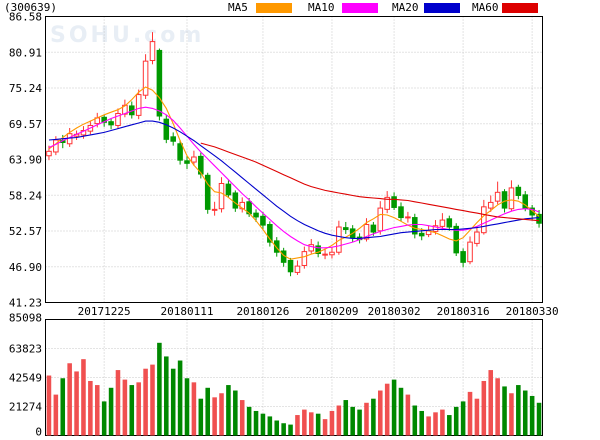 The image size is (600, 440). Describe the element at coordinates (331, 311) in the screenshot. I see `date-tick-label: 20180209` at that location.